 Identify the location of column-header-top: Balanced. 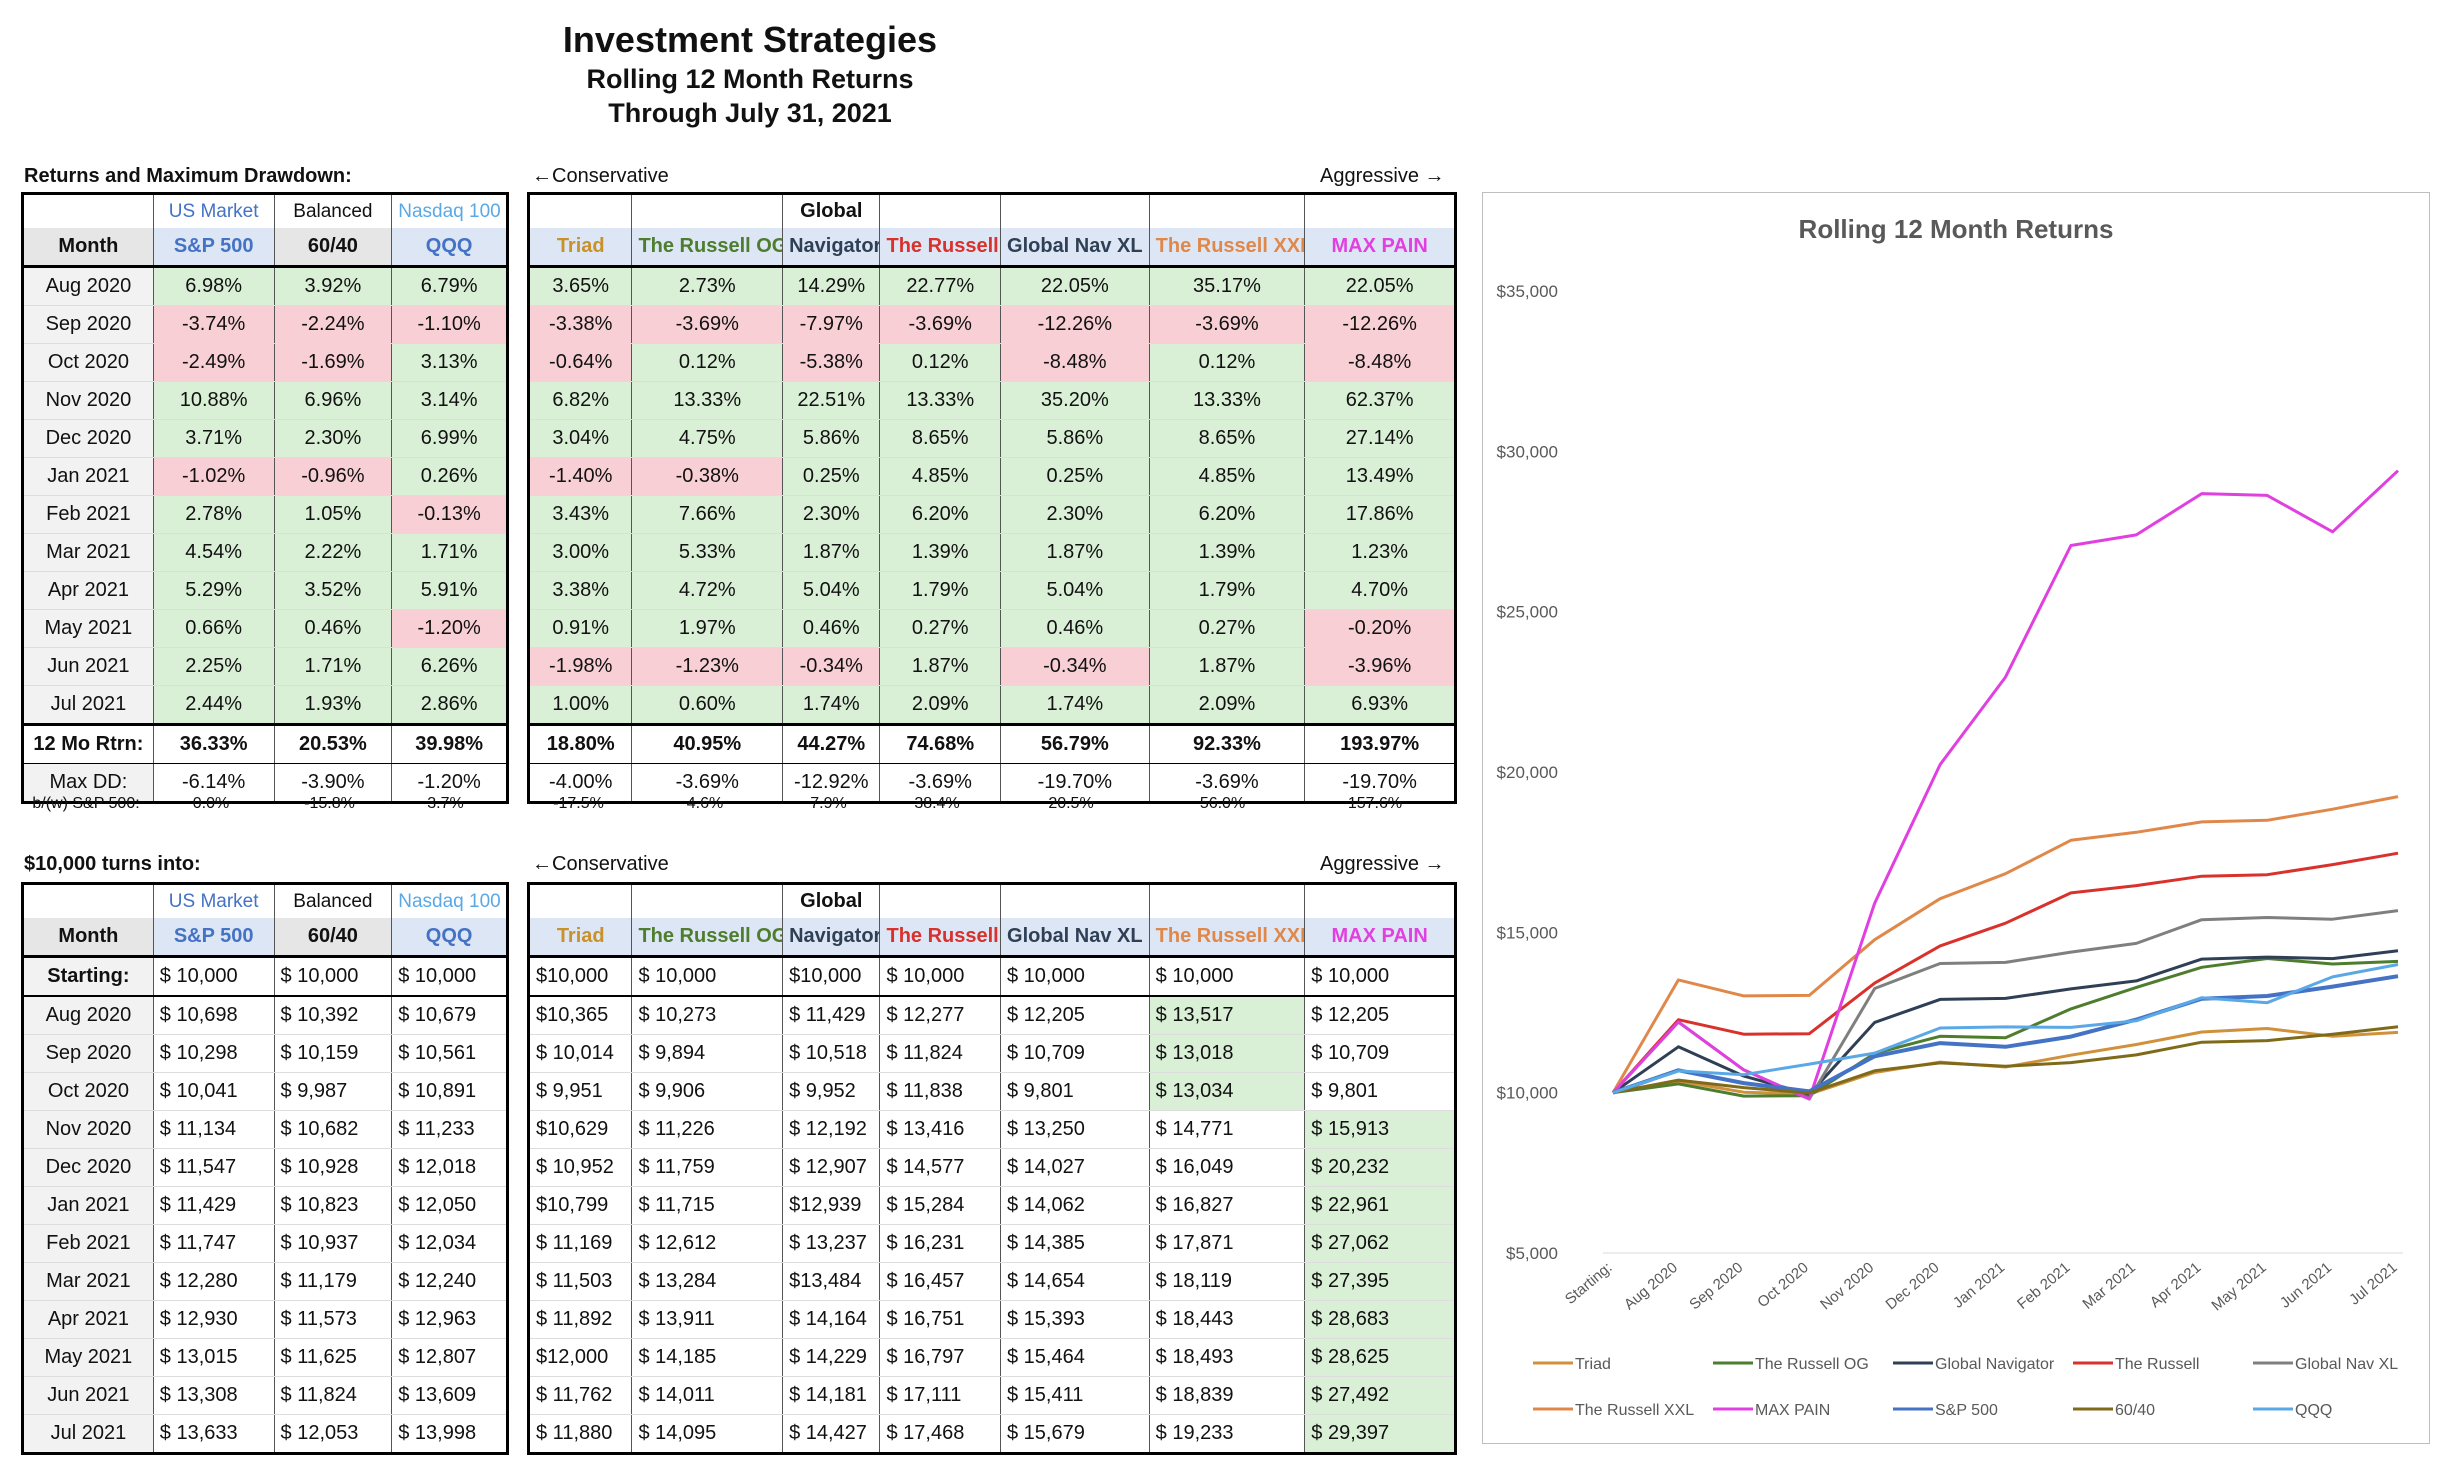
(332, 900).